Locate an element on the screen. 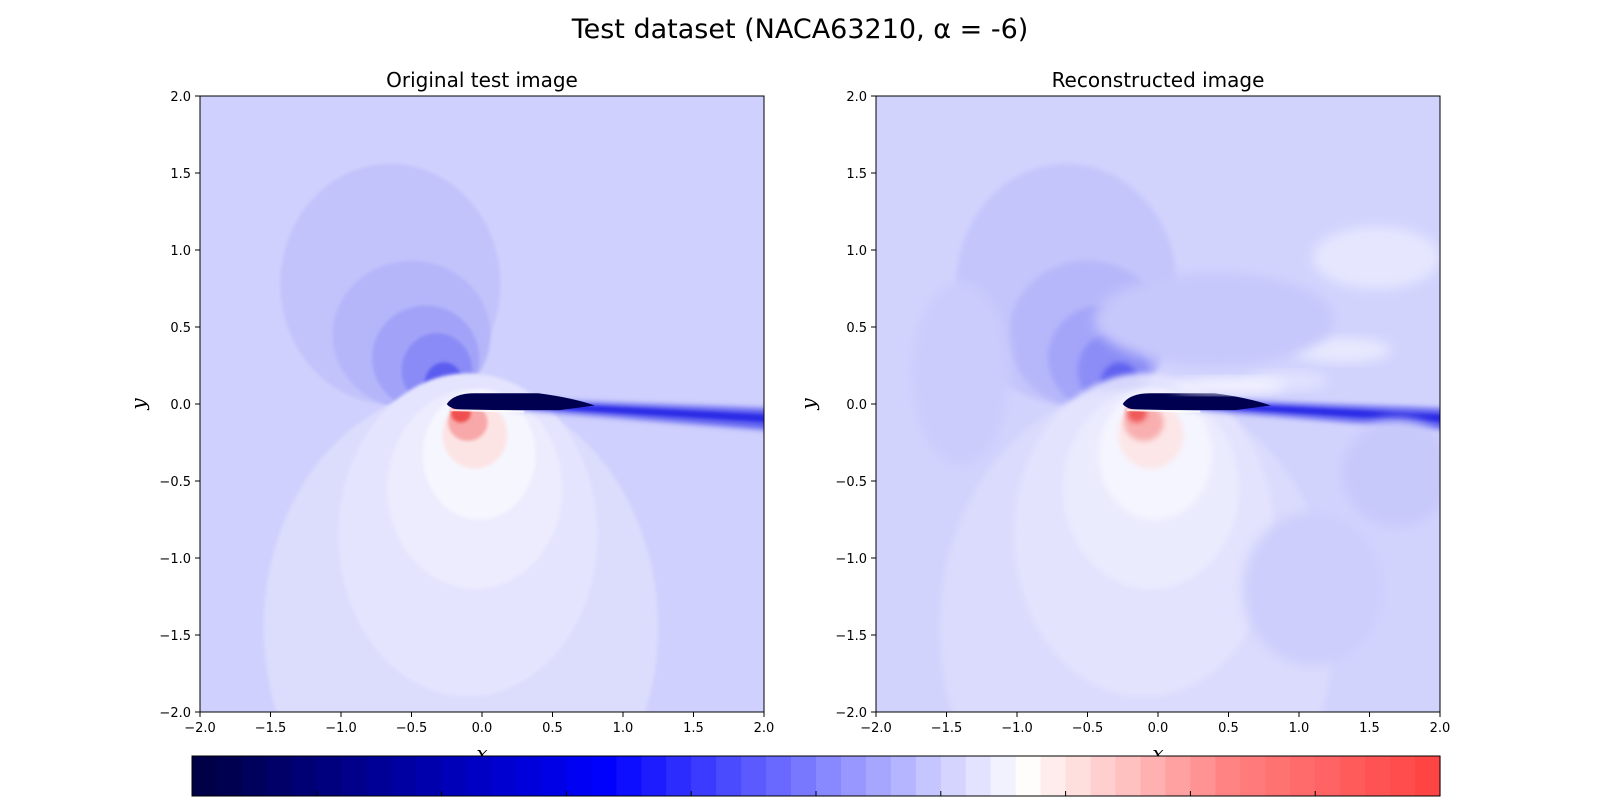 The height and width of the screenshot is (800, 1600). colorbar is located at coordinates (816, 776).